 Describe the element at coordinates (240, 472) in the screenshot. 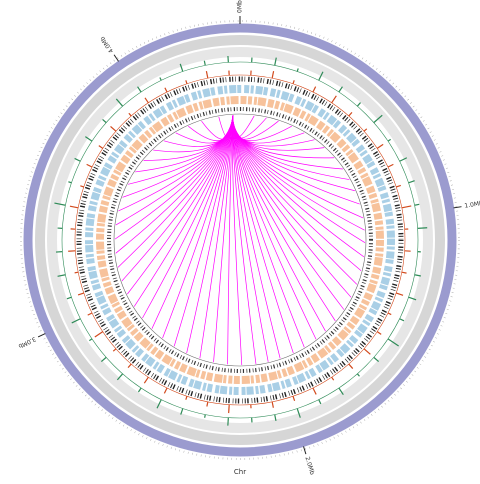

I see `axis-label: Chr` at that location.